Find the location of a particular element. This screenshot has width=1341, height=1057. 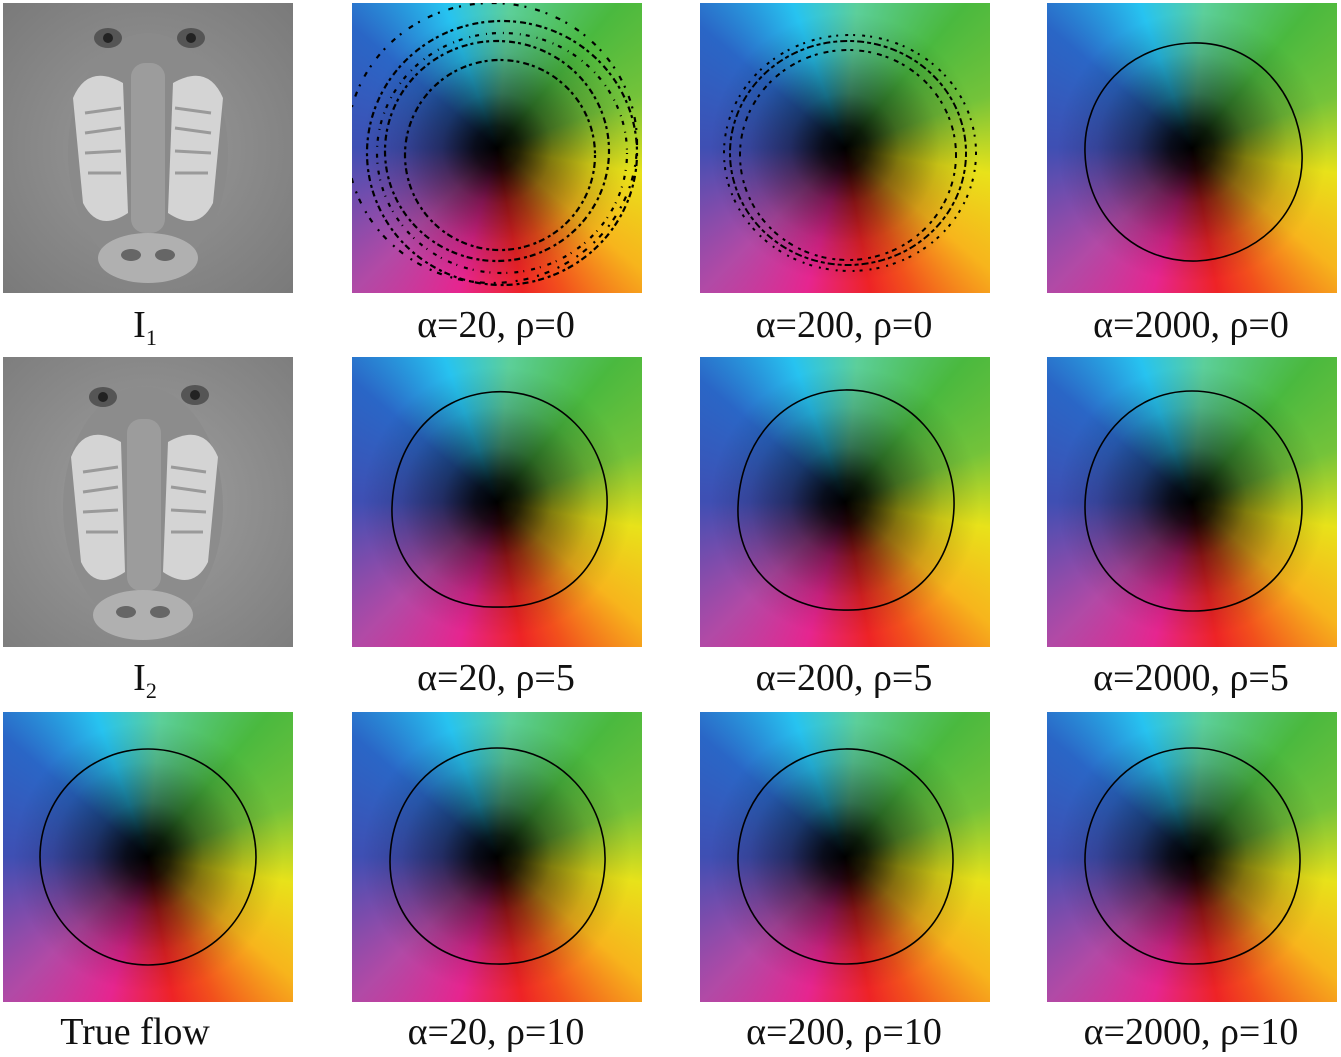

caption-r1c4: α=2000, ρ=0 is located at coordinates (1191, 325).